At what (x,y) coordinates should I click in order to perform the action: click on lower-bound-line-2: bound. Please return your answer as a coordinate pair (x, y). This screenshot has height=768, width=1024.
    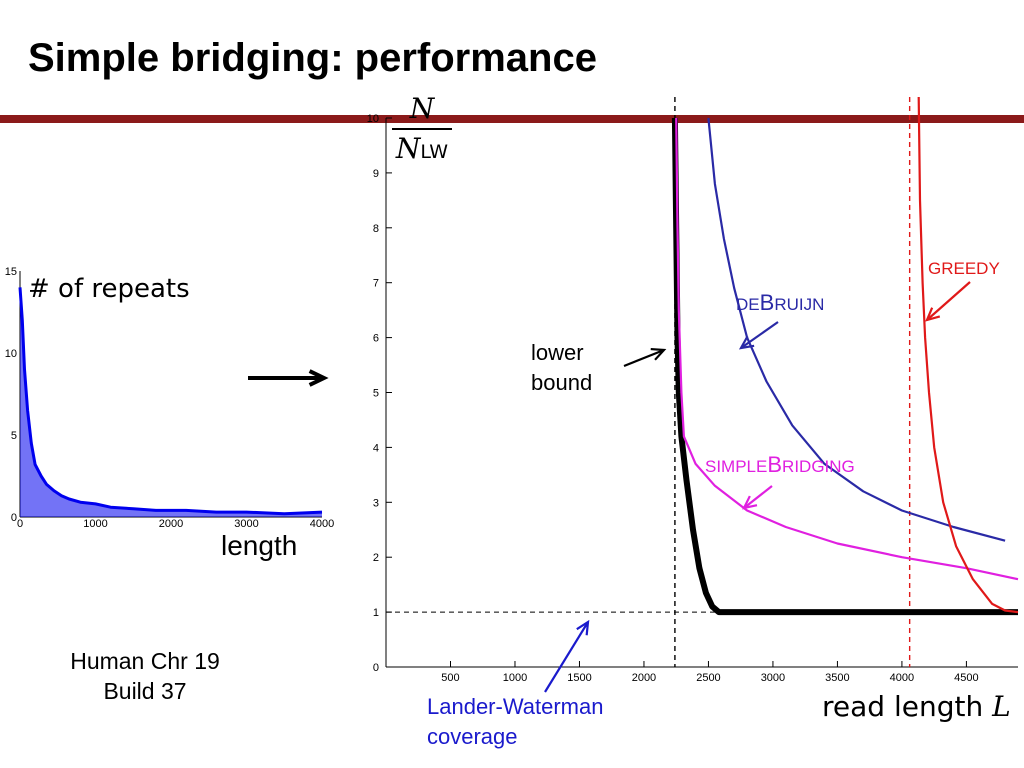
    Looking at the image, I should click on (562, 382).